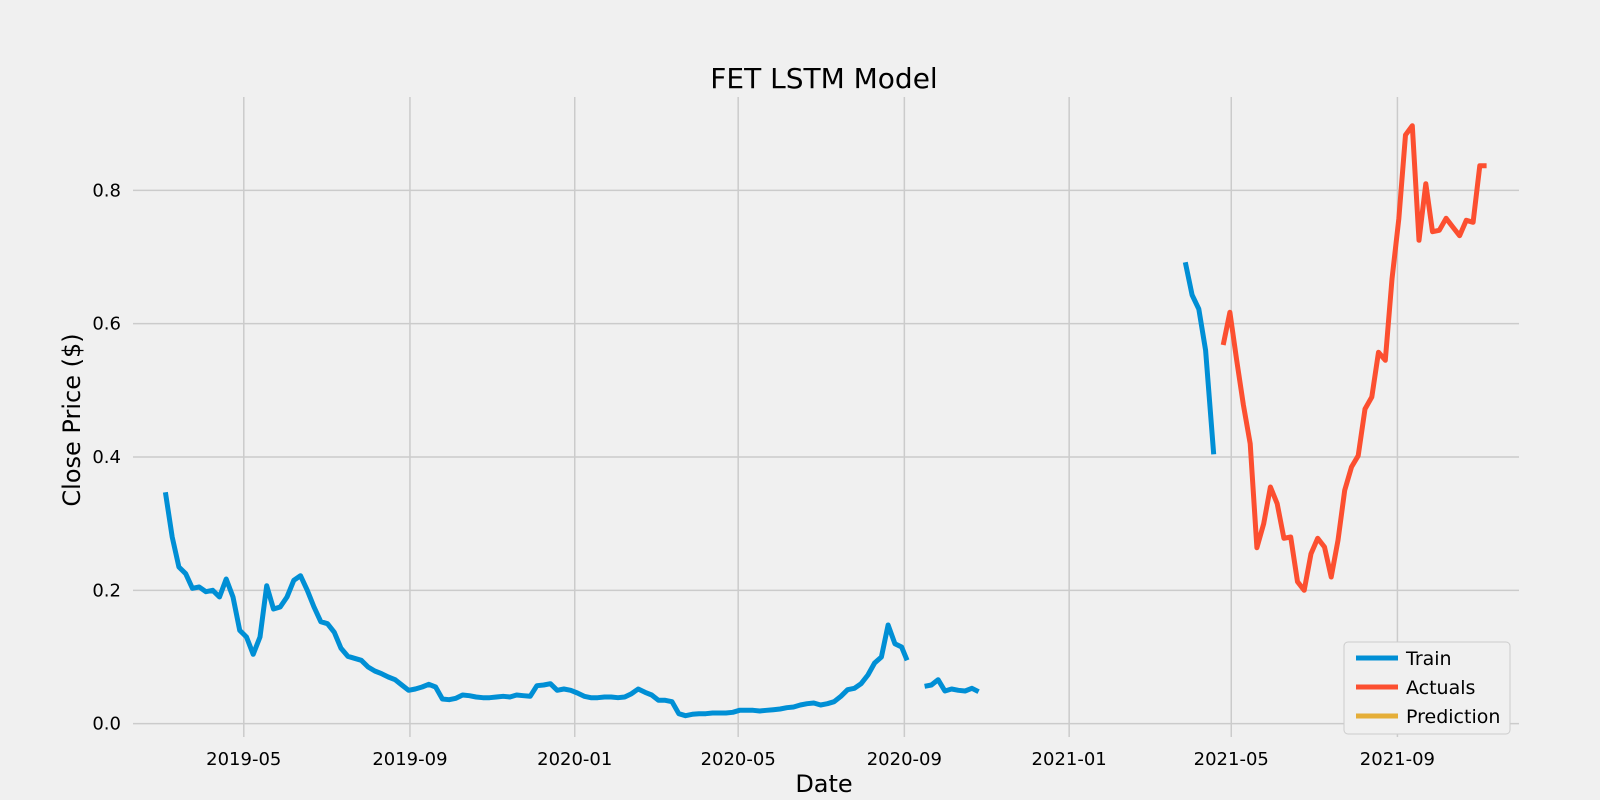 The width and height of the screenshot is (1600, 800). Describe the element at coordinates (1397, 759) in the screenshot. I see `x-tick-label: 2021-09` at that location.